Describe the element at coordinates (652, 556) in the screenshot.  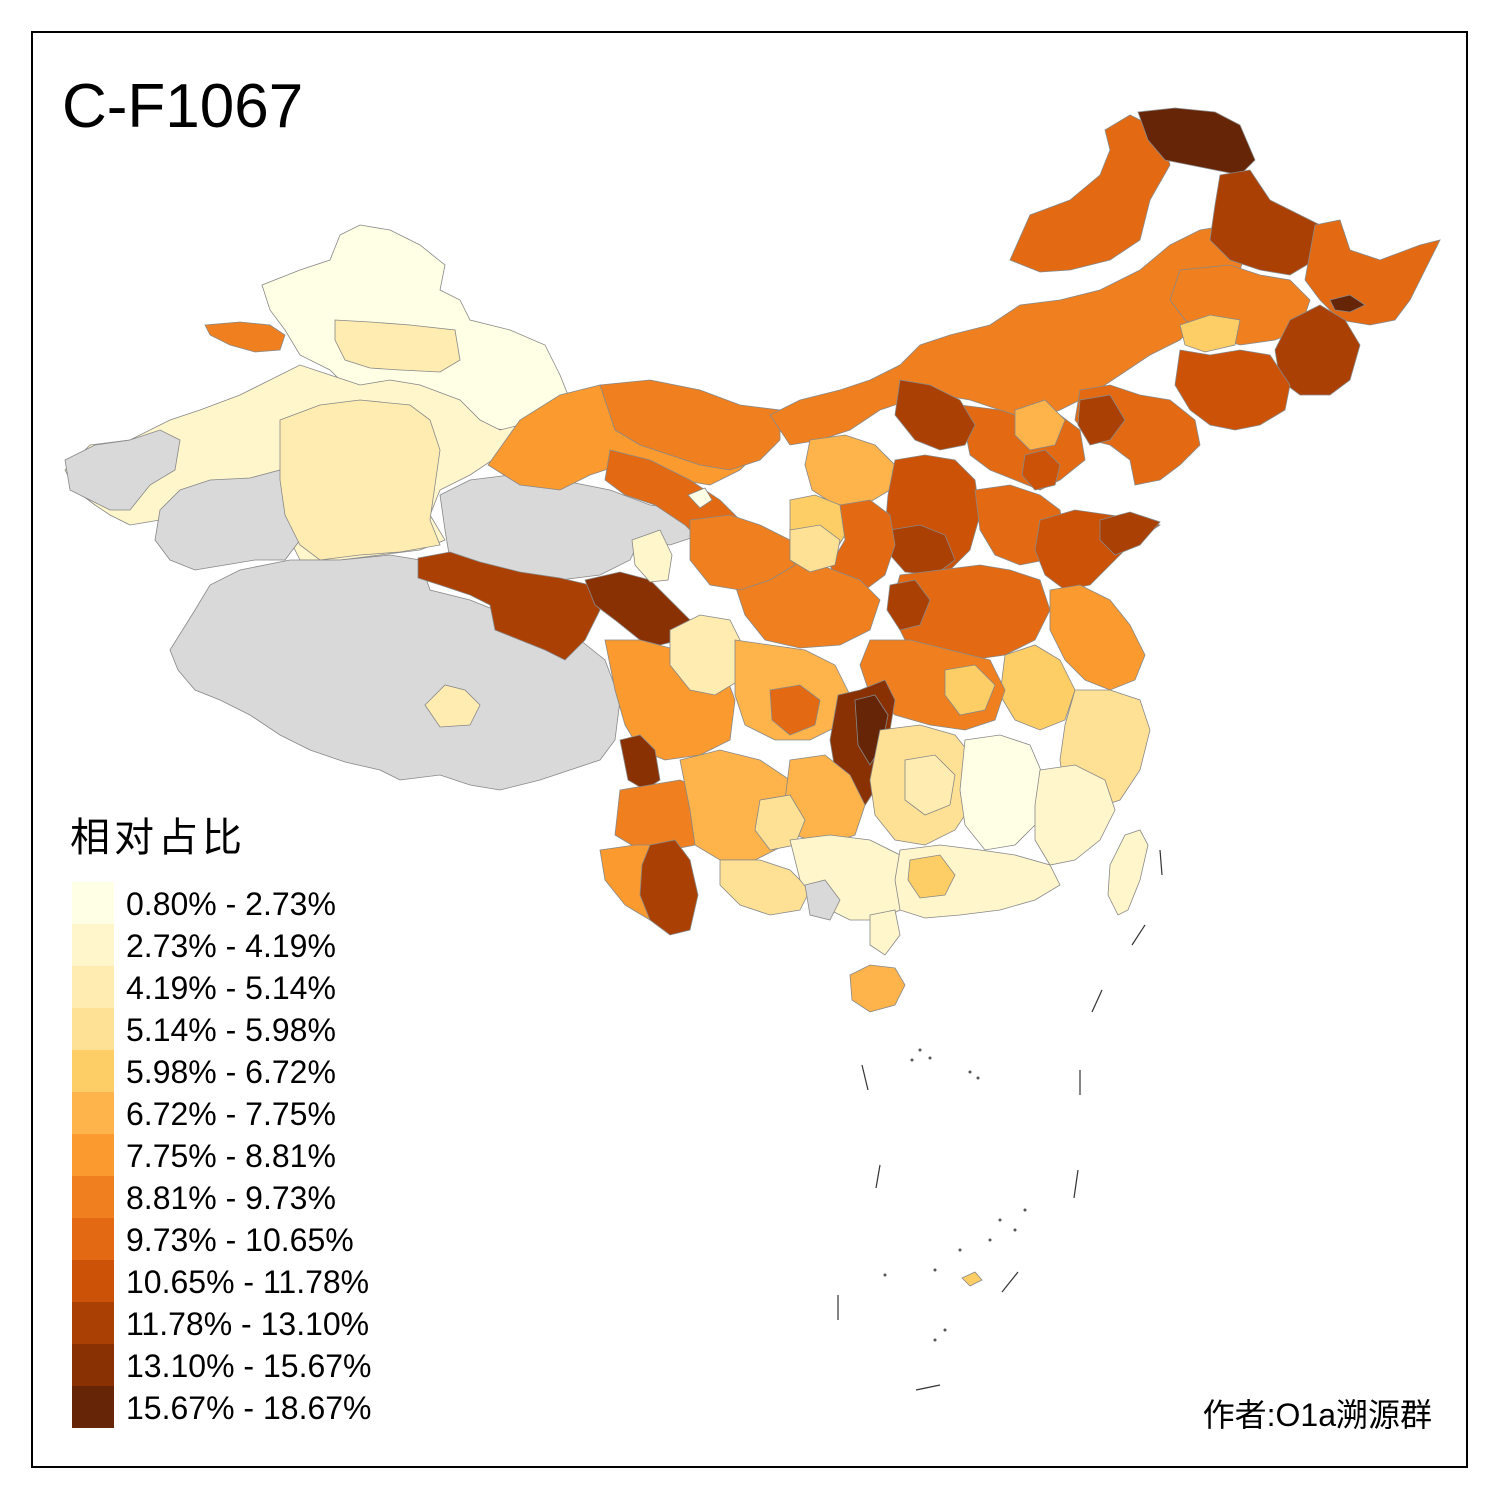
I see `region-qinghai-east` at that location.